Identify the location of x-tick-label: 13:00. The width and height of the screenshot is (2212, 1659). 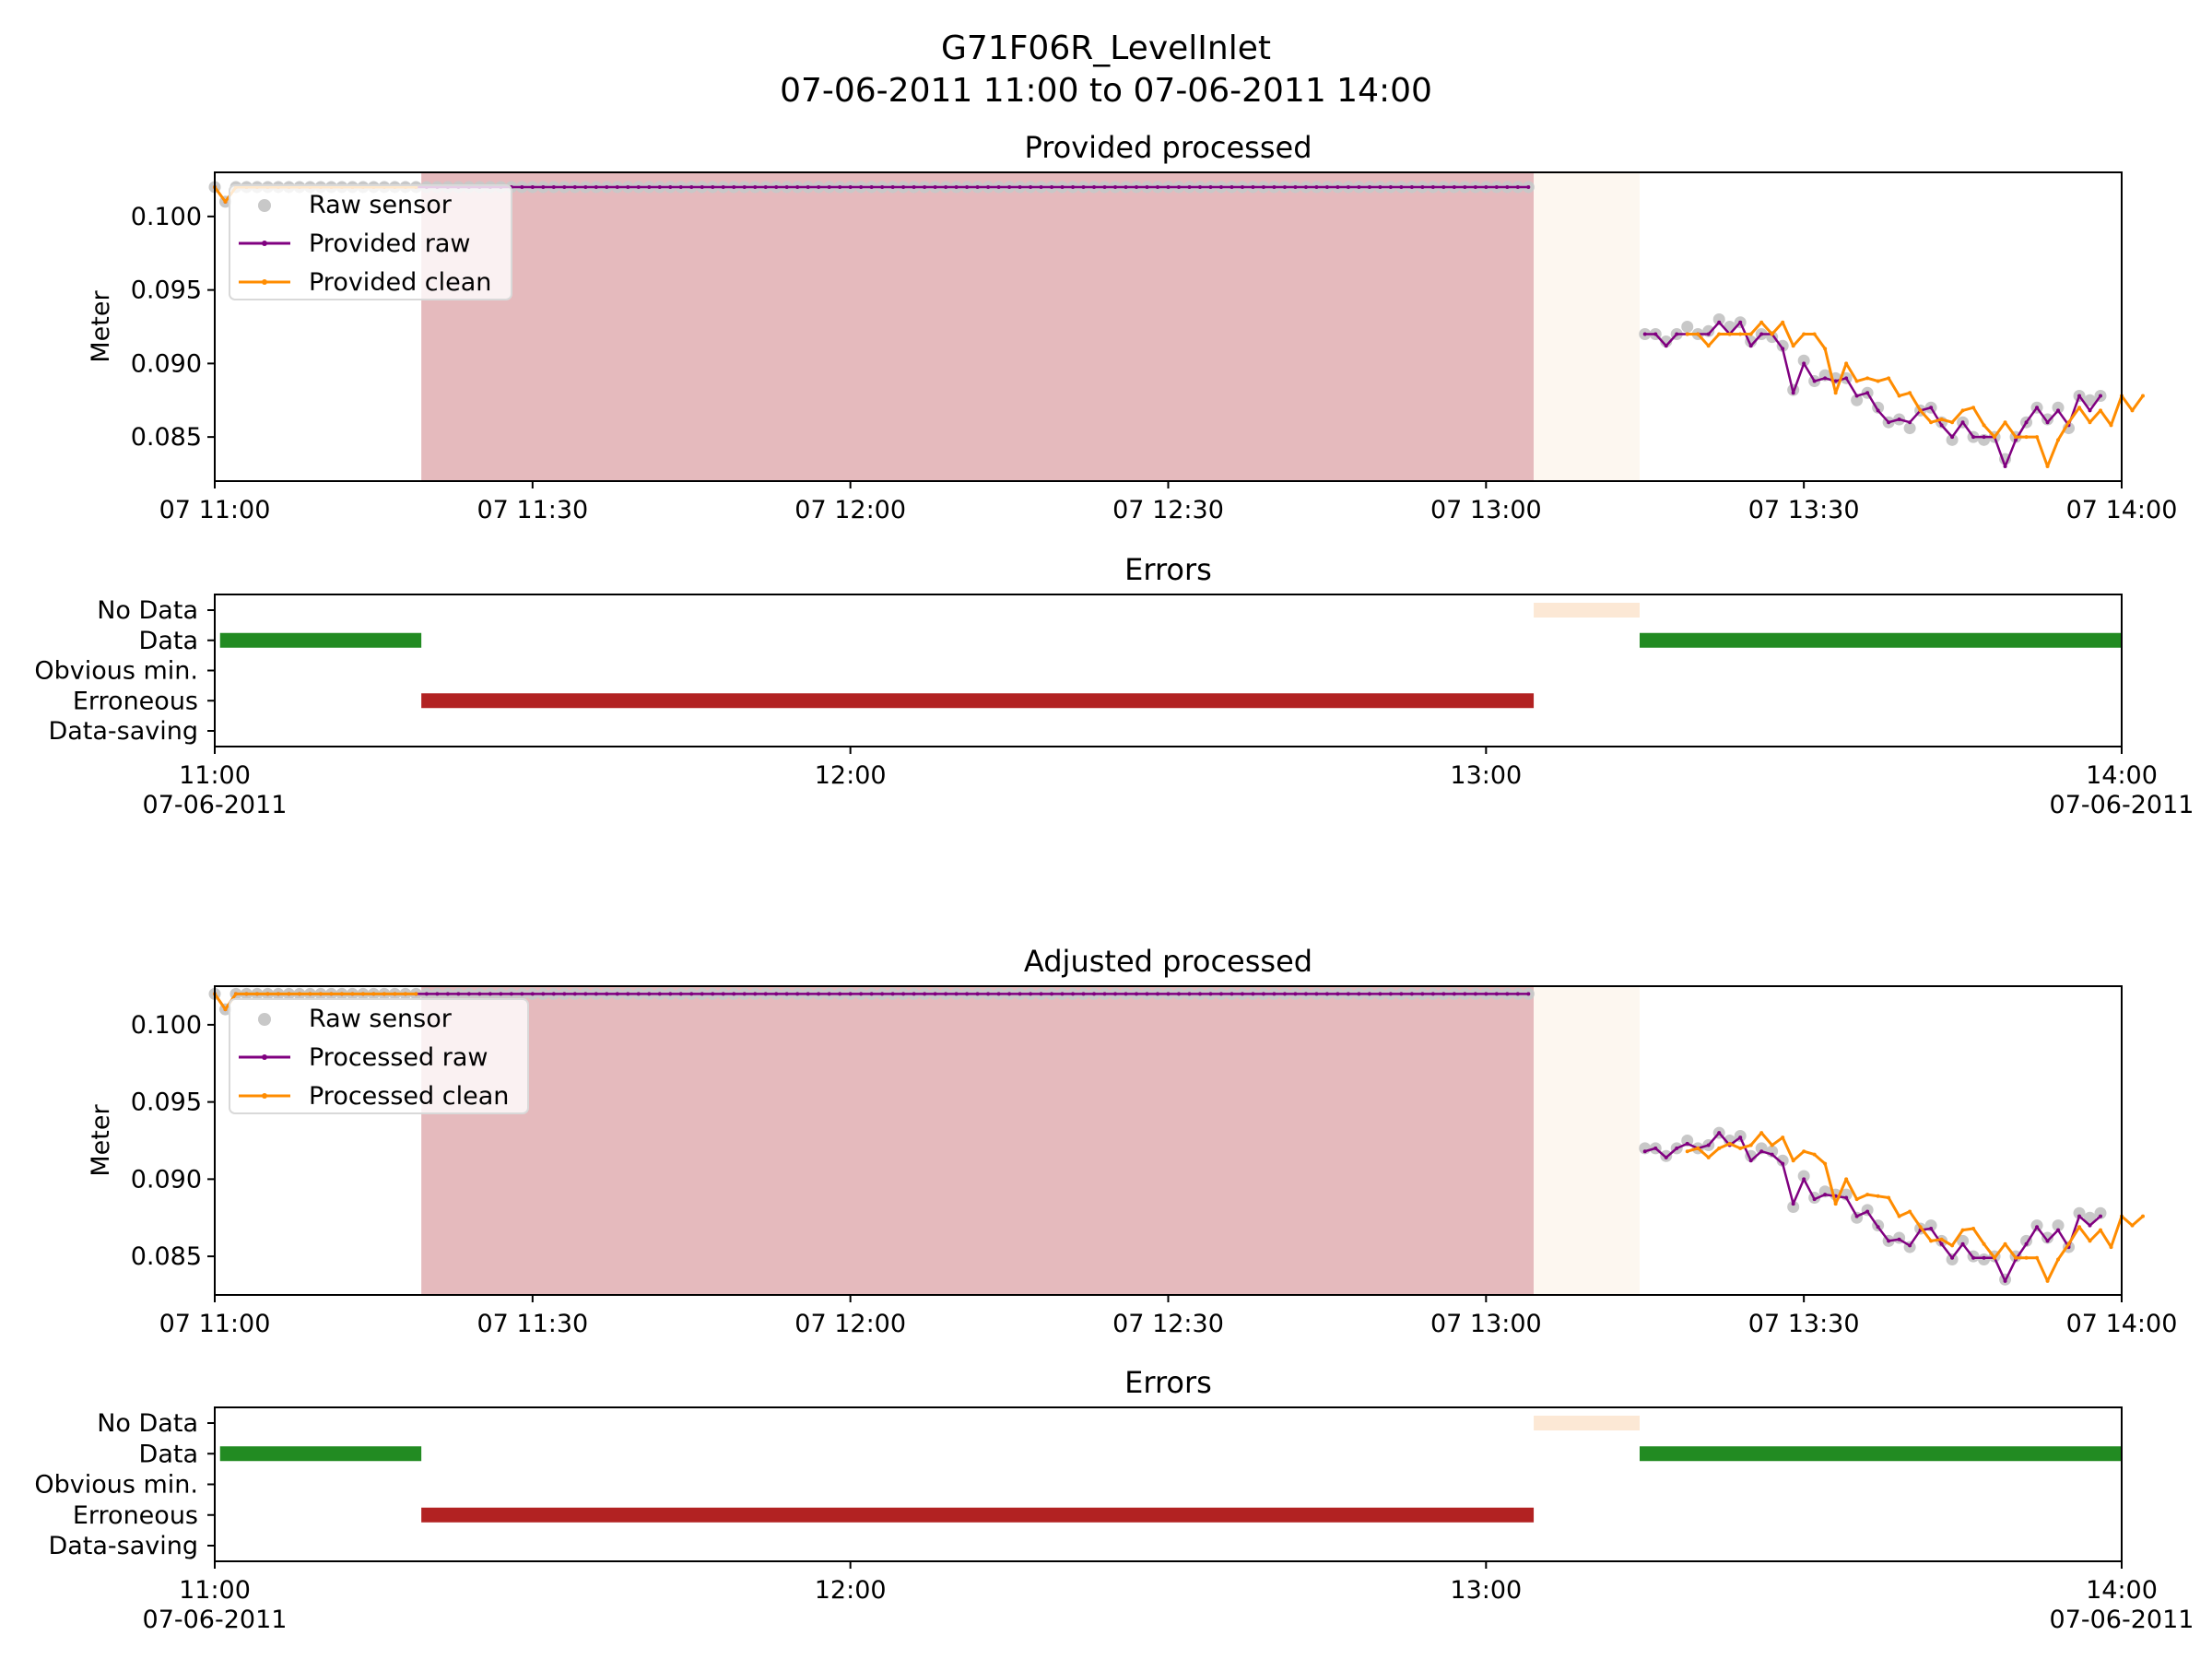
(1486, 1590).